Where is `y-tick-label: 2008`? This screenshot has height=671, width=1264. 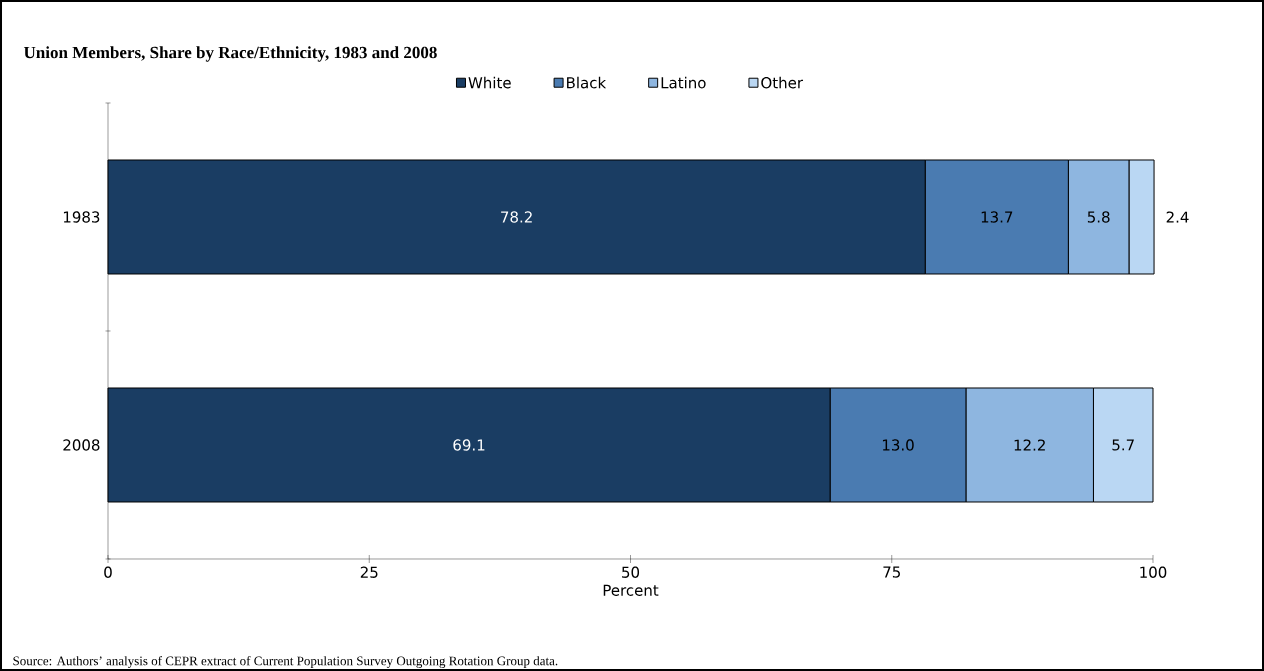
y-tick-label: 2008 is located at coordinates (81, 445).